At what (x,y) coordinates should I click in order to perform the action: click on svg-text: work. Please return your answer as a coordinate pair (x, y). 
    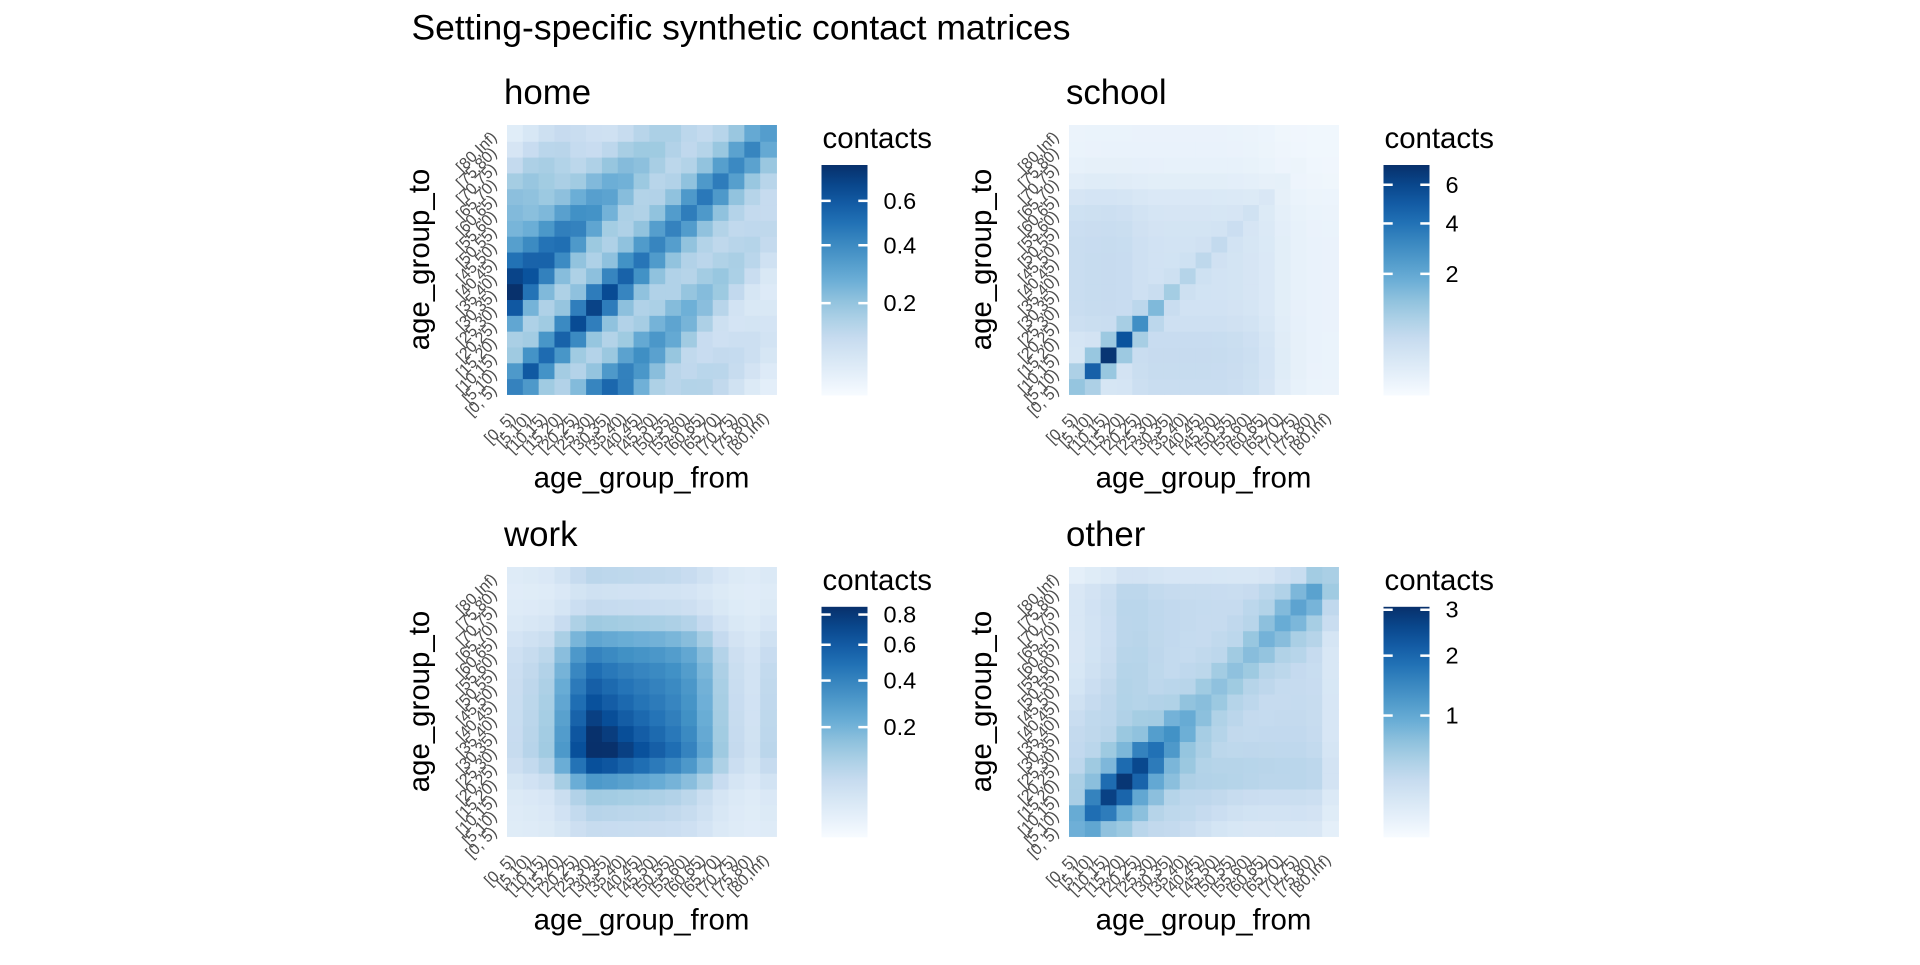
    Looking at the image, I should click on (540, 534).